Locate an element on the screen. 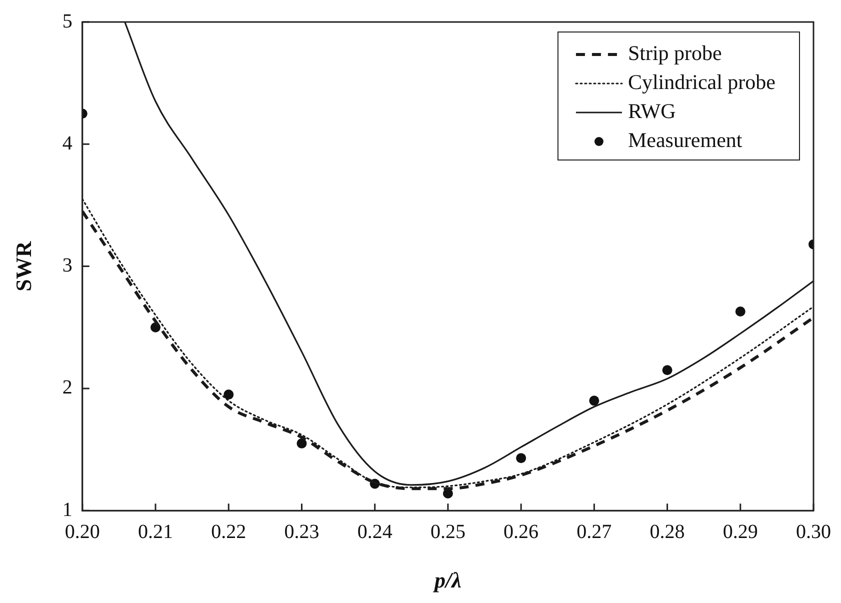 The image size is (841, 603). y-axis-title: SWR is located at coordinates (23, 266).